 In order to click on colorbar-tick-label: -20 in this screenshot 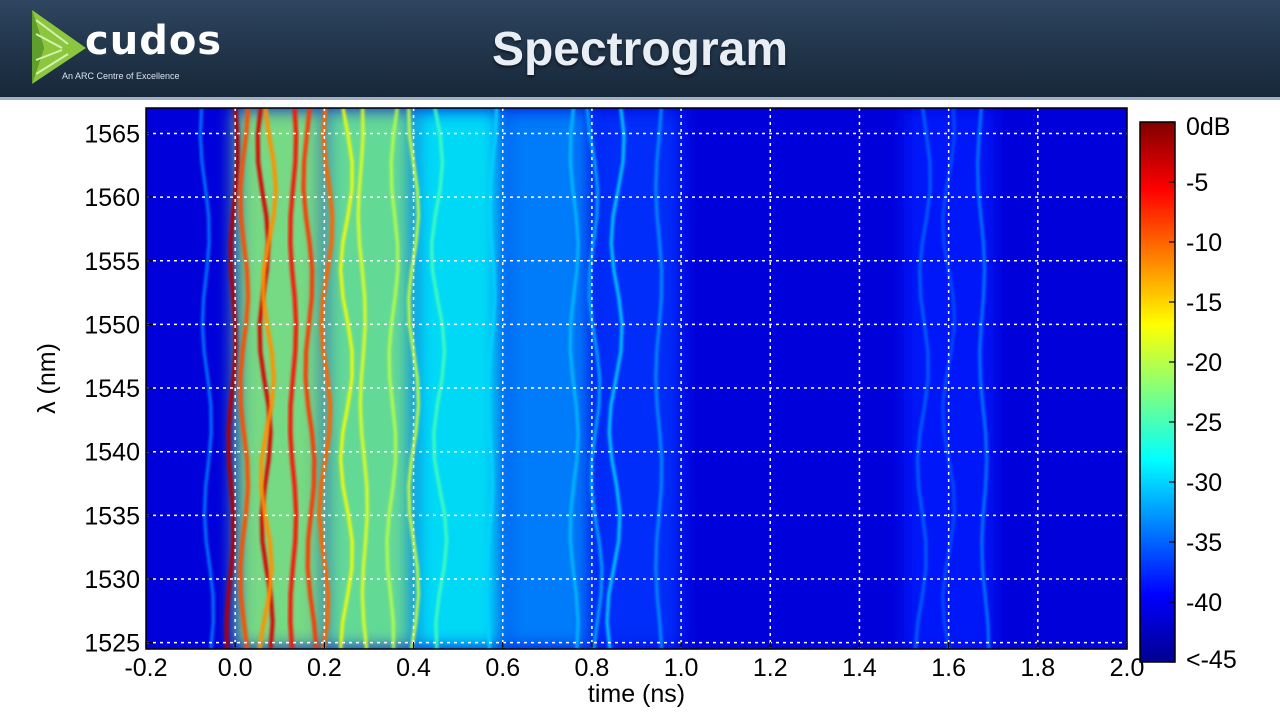, I will do `click(1204, 363)`.